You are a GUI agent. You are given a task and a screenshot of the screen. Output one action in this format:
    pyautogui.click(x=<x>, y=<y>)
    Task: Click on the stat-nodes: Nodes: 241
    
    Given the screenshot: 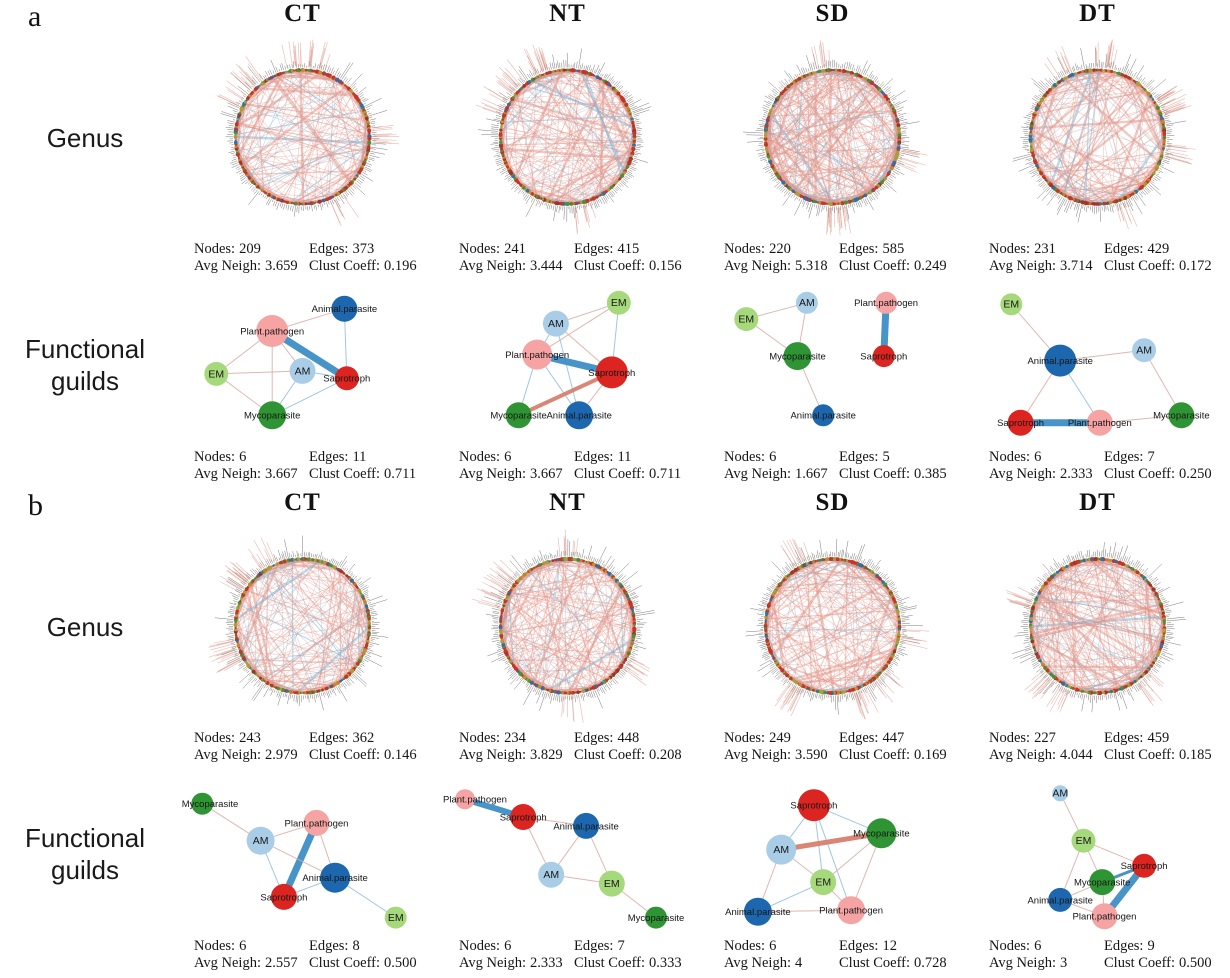 What is the action you would take?
    pyautogui.click(x=492, y=249)
    